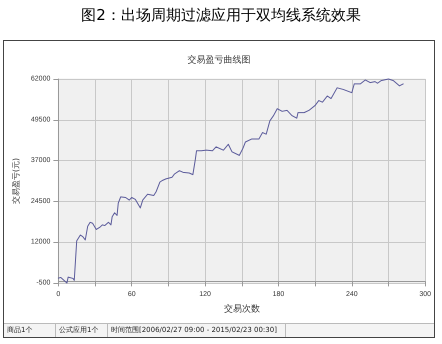 This screenshot has width=442, height=344. Describe the element at coordinates (16, 181) in the screenshot. I see `y-axis-title: 交易盈亏(元)` at that location.